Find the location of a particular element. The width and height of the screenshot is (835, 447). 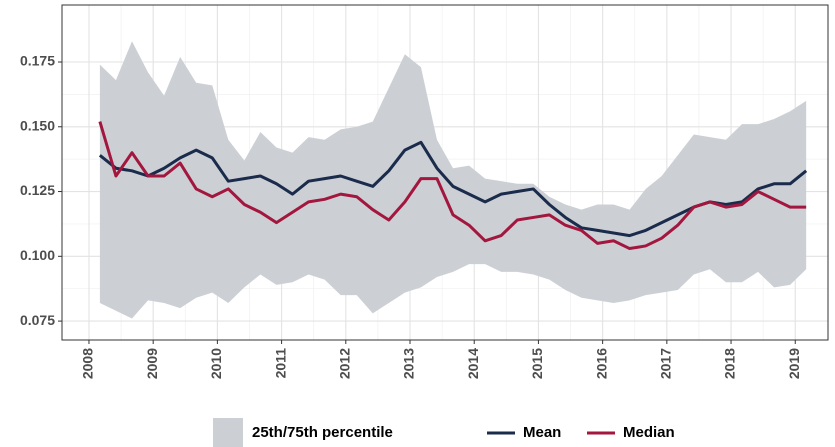

legend-swatch is located at coordinates (228, 432).